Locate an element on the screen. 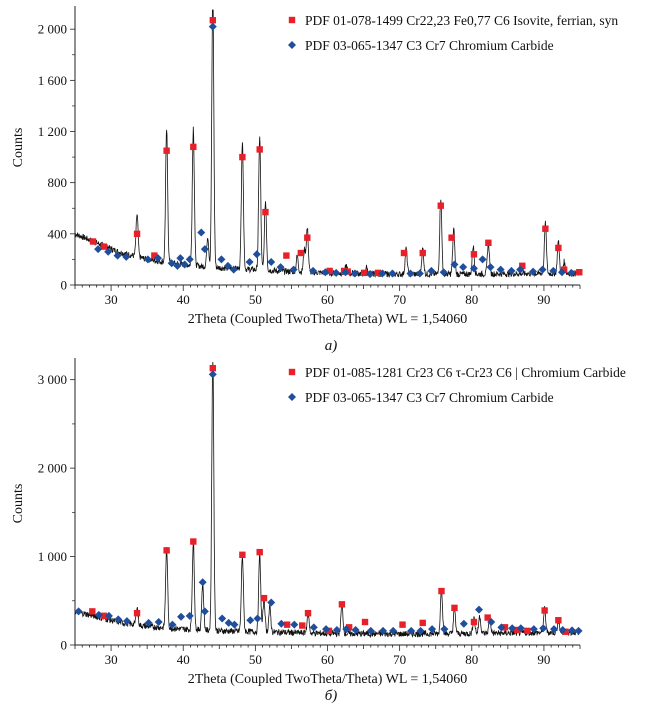  x-tick-label: 90 is located at coordinates (543, 299).